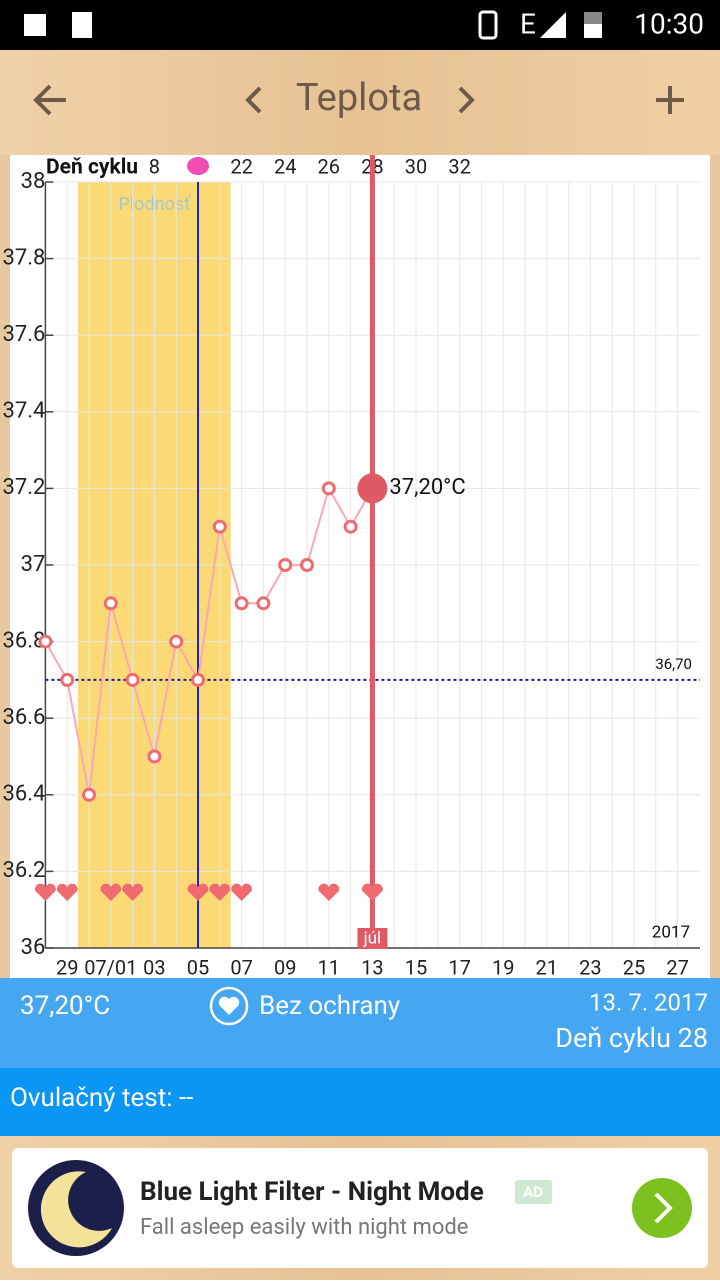 This screenshot has width=720, height=1284. I want to click on battery-level, so click(593, 31).